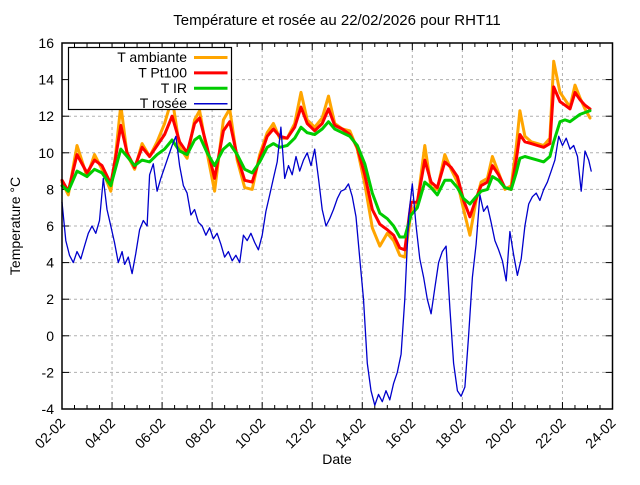 This screenshot has height=485, width=640. I want to click on y-axis-label: Temperature °C, so click(15, 226).